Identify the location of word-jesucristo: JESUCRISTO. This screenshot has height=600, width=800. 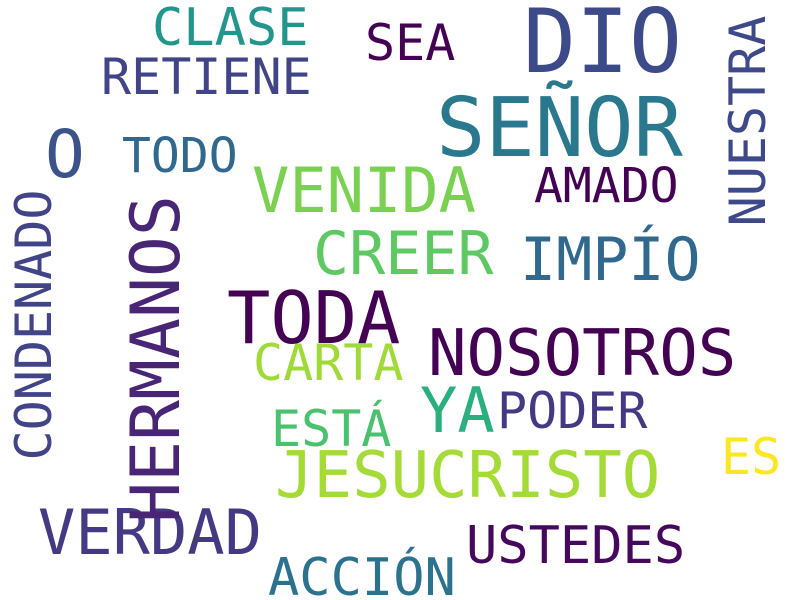
(468, 476).